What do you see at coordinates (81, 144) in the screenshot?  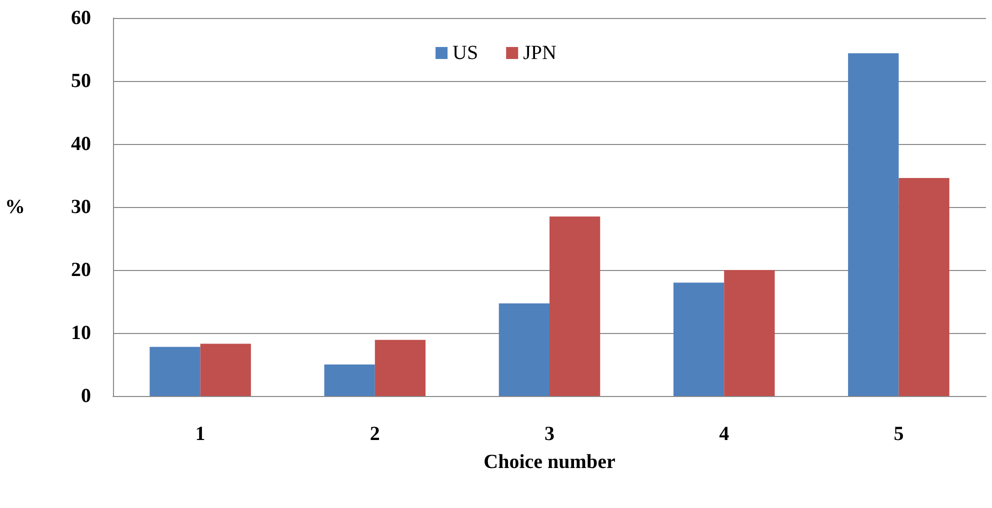 I see `y-tick-label: 40` at bounding box center [81, 144].